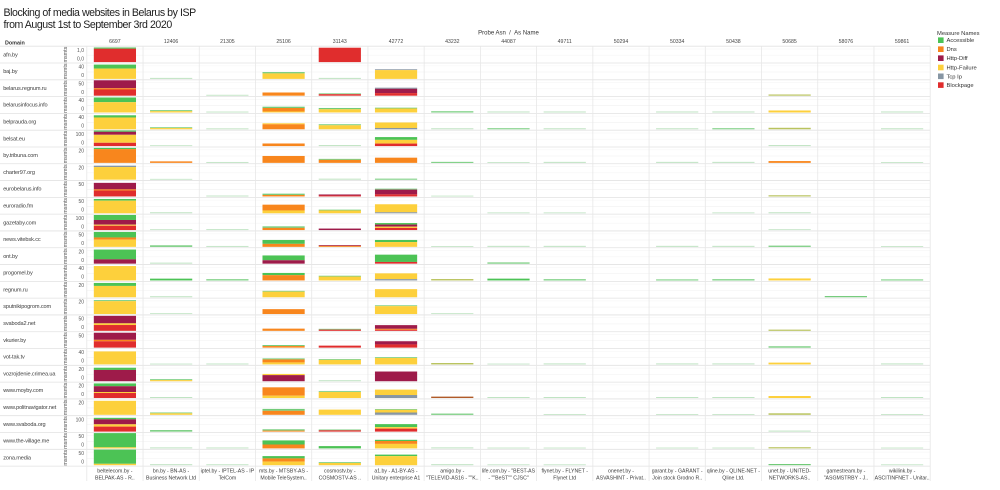  I want to click on svg-text: www.moyby.com, so click(22, 391).